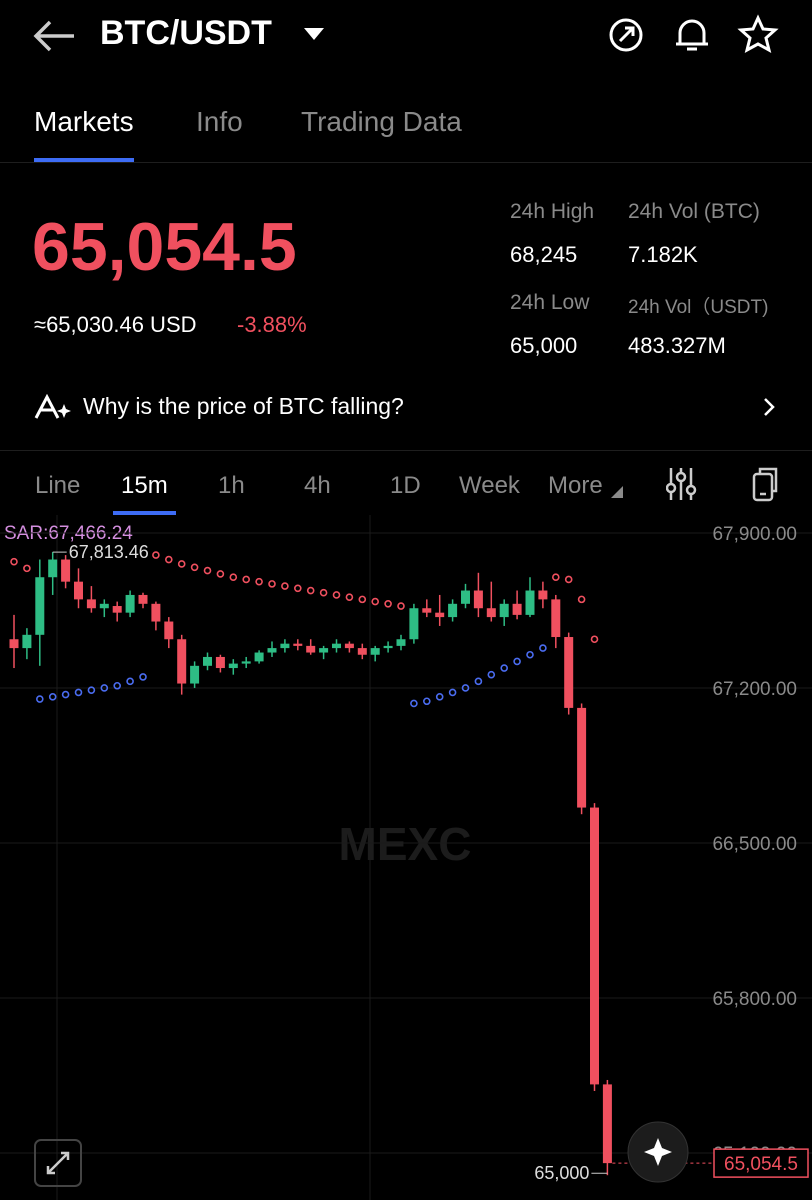  Describe the element at coordinates (231, 485) in the screenshot. I see `interval: 1h` at that location.